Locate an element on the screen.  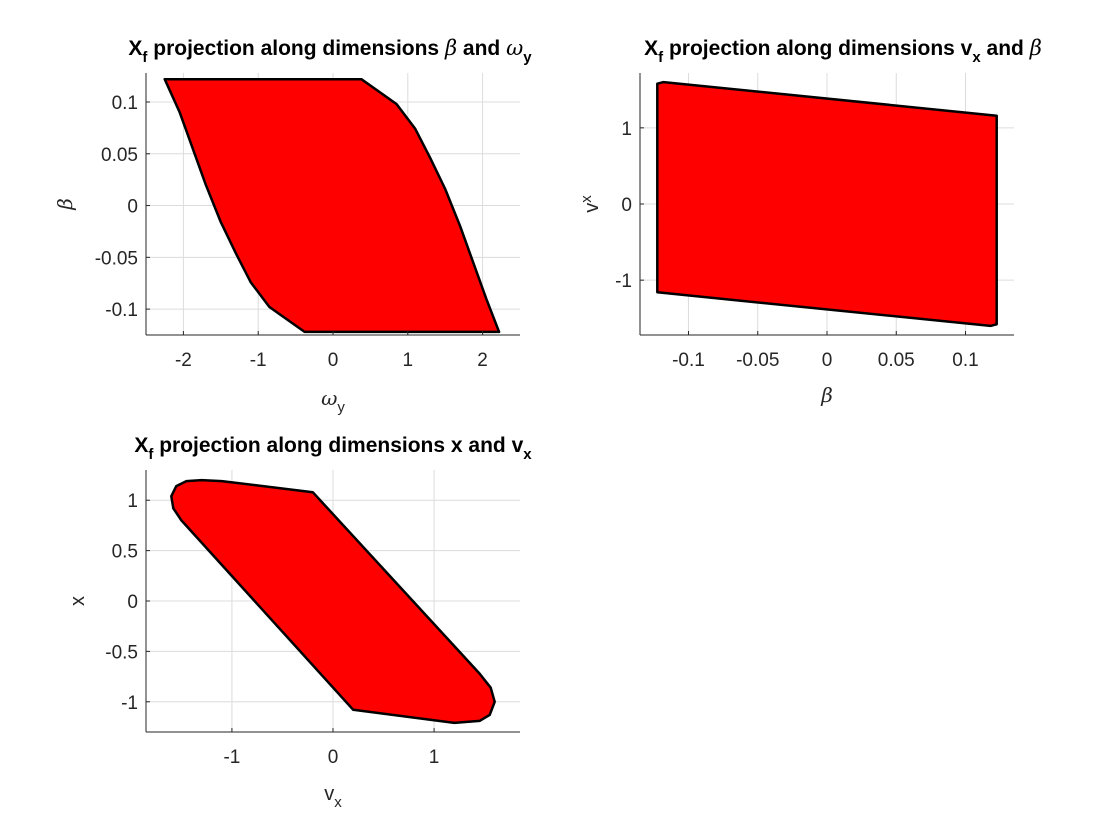
y-tick-label: -0.1 is located at coordinates (121, 310).